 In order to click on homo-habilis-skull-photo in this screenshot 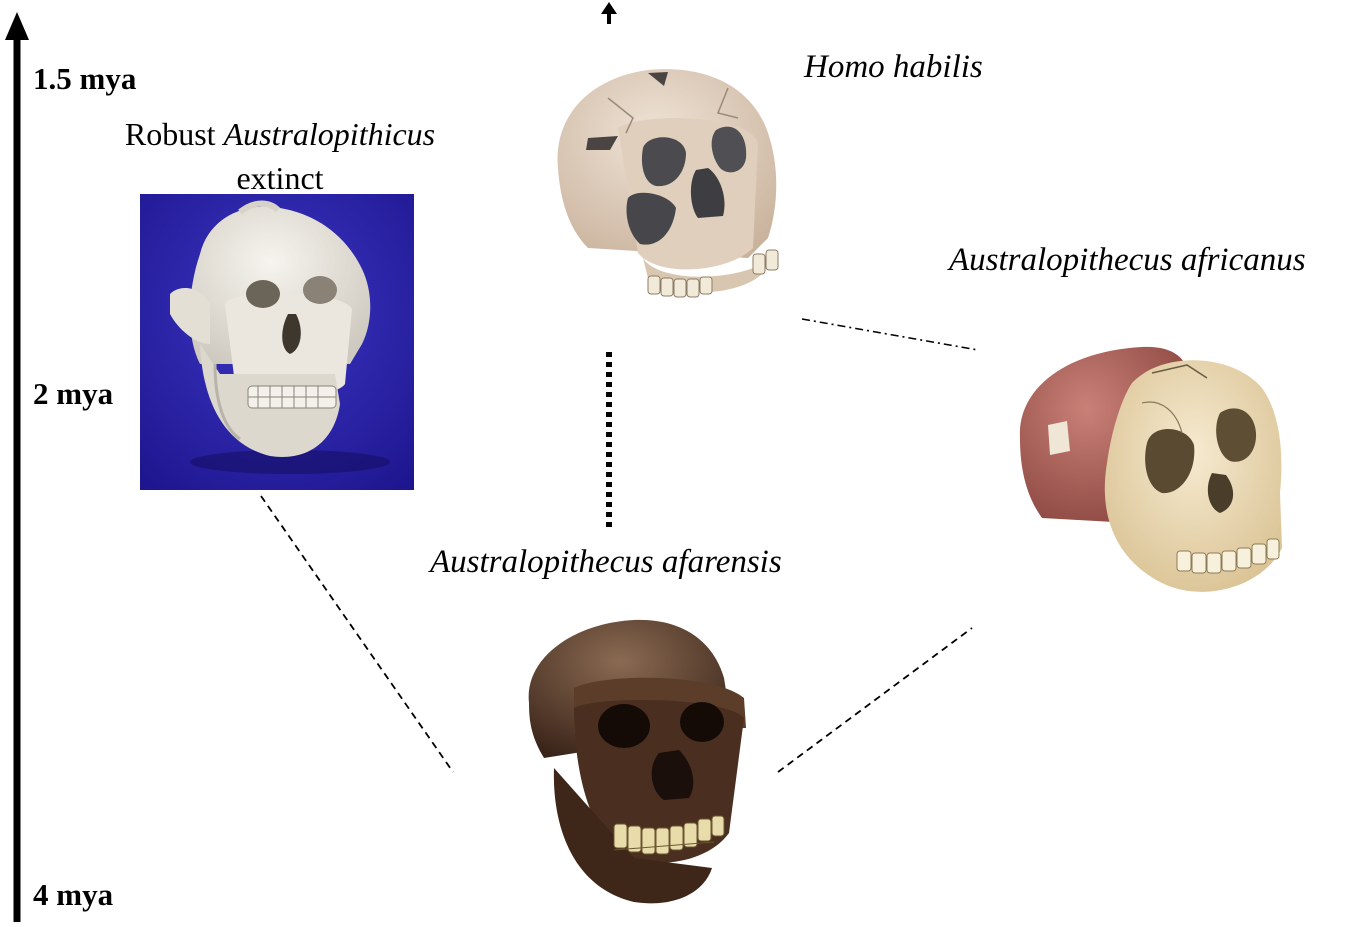, I will do `click(668, 183)`.